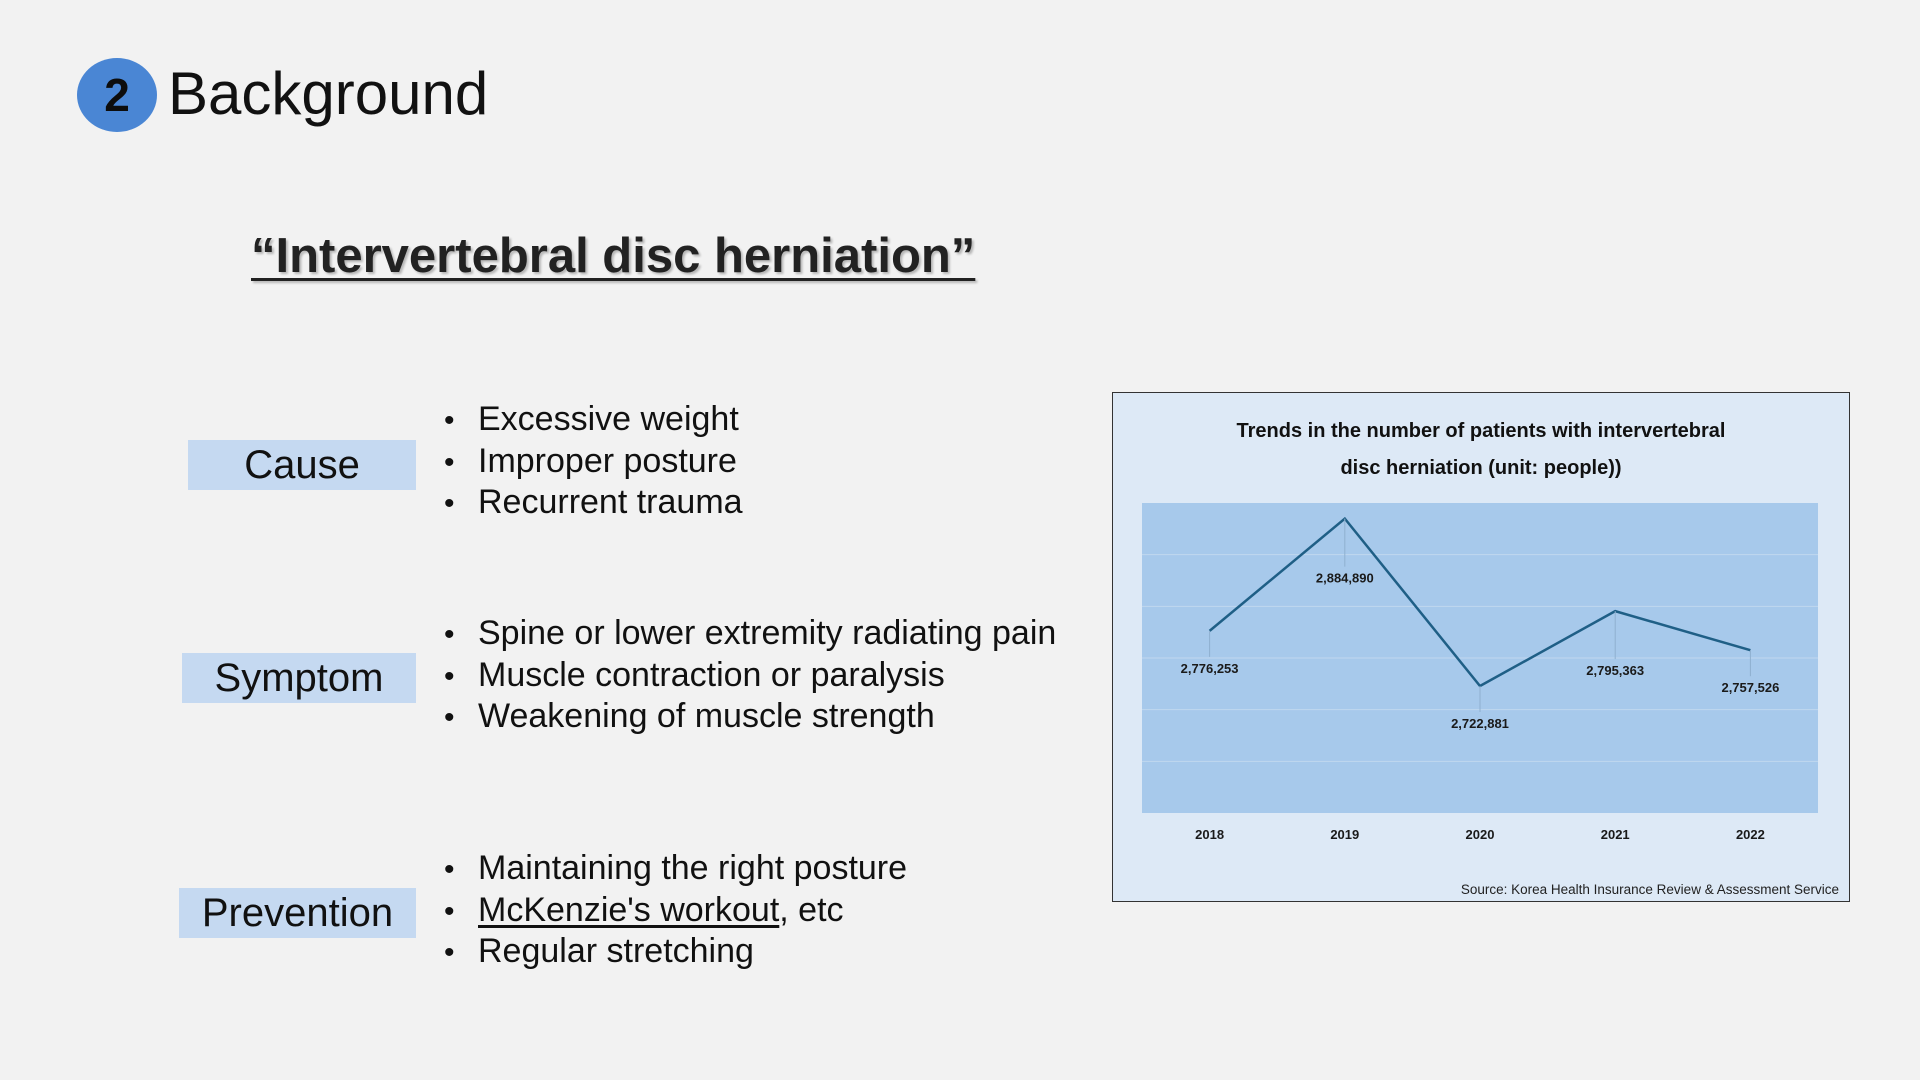  What do you see at coordinates (613, 256) in the screenshot?
I see `topic-heading: “Intervertebral disc herniation”` at bounding box center [613, 256].